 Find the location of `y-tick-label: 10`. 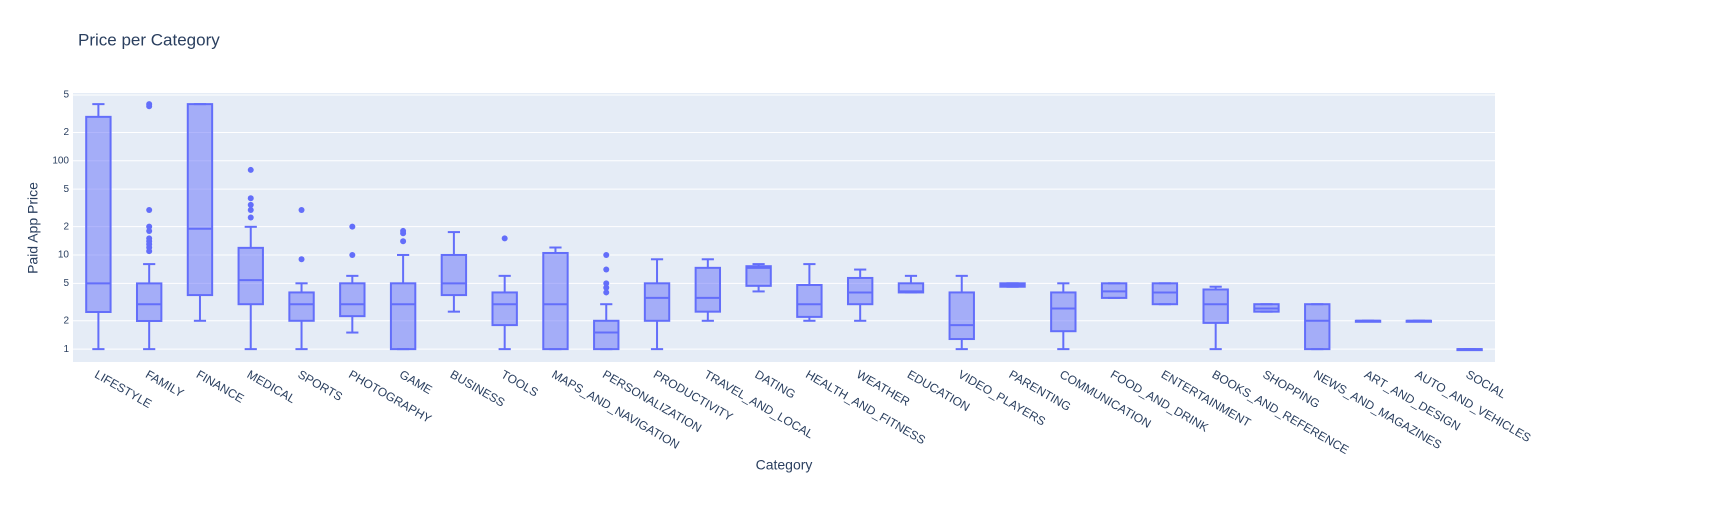

y-tick-label: 10 is located at coordinates (64, 255).